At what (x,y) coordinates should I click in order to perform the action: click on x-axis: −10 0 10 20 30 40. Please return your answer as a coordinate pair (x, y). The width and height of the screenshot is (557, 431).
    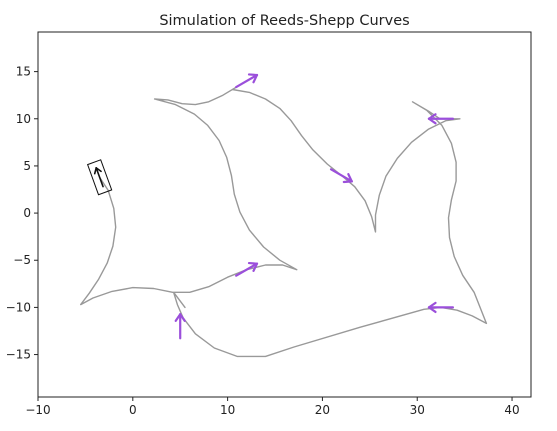
    Looking at the image, I should click on (272, 407).